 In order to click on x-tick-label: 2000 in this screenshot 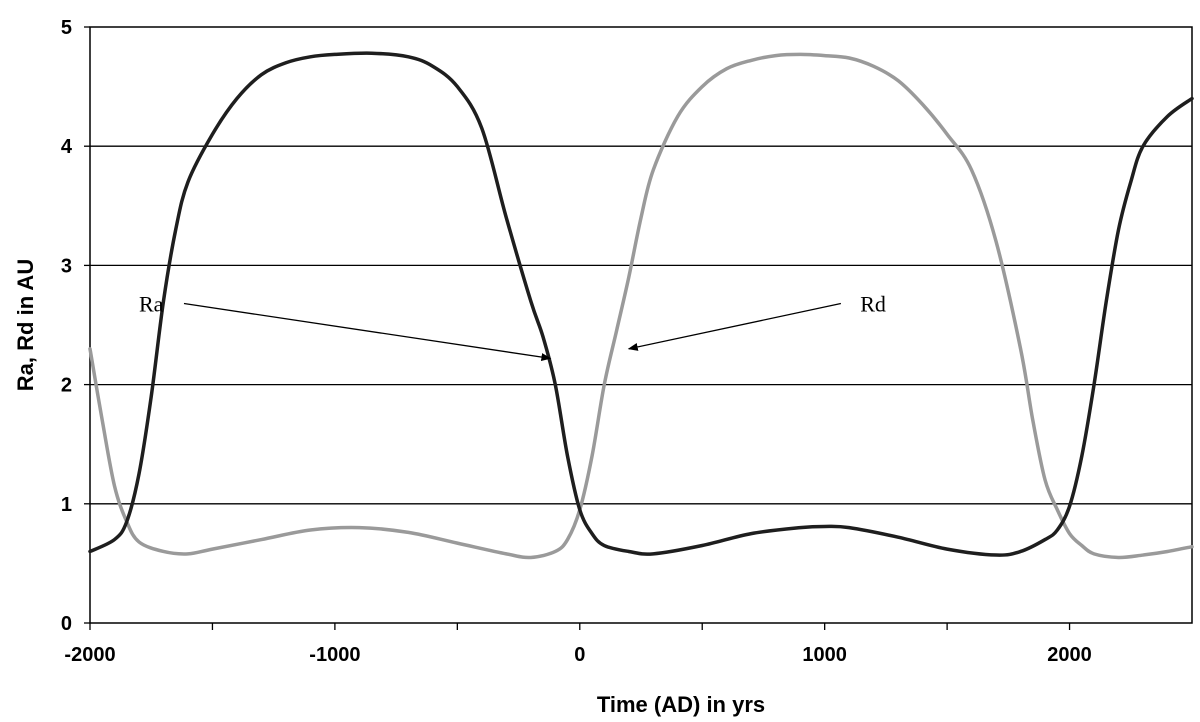, I will do `click(1069, 655)`.